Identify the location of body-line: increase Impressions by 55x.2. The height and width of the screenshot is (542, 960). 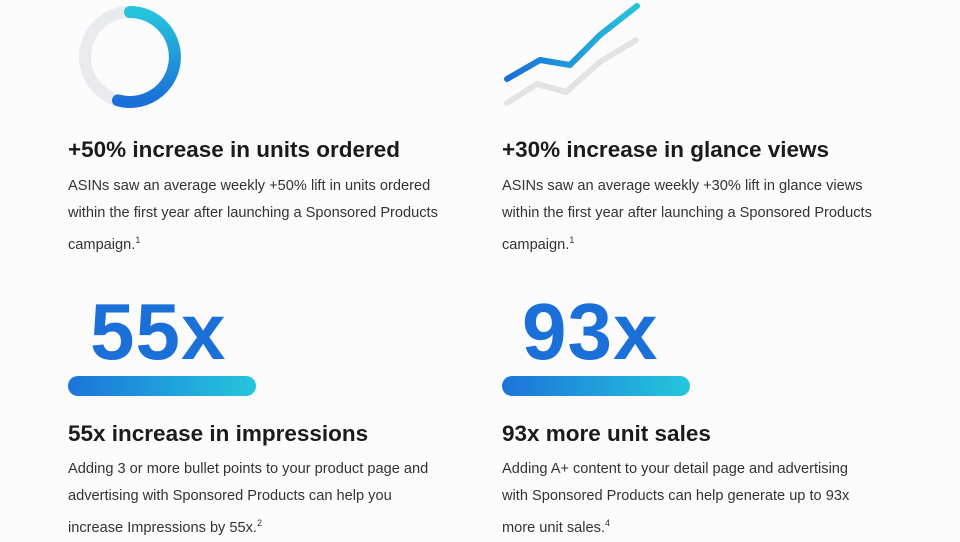
(248, 526).